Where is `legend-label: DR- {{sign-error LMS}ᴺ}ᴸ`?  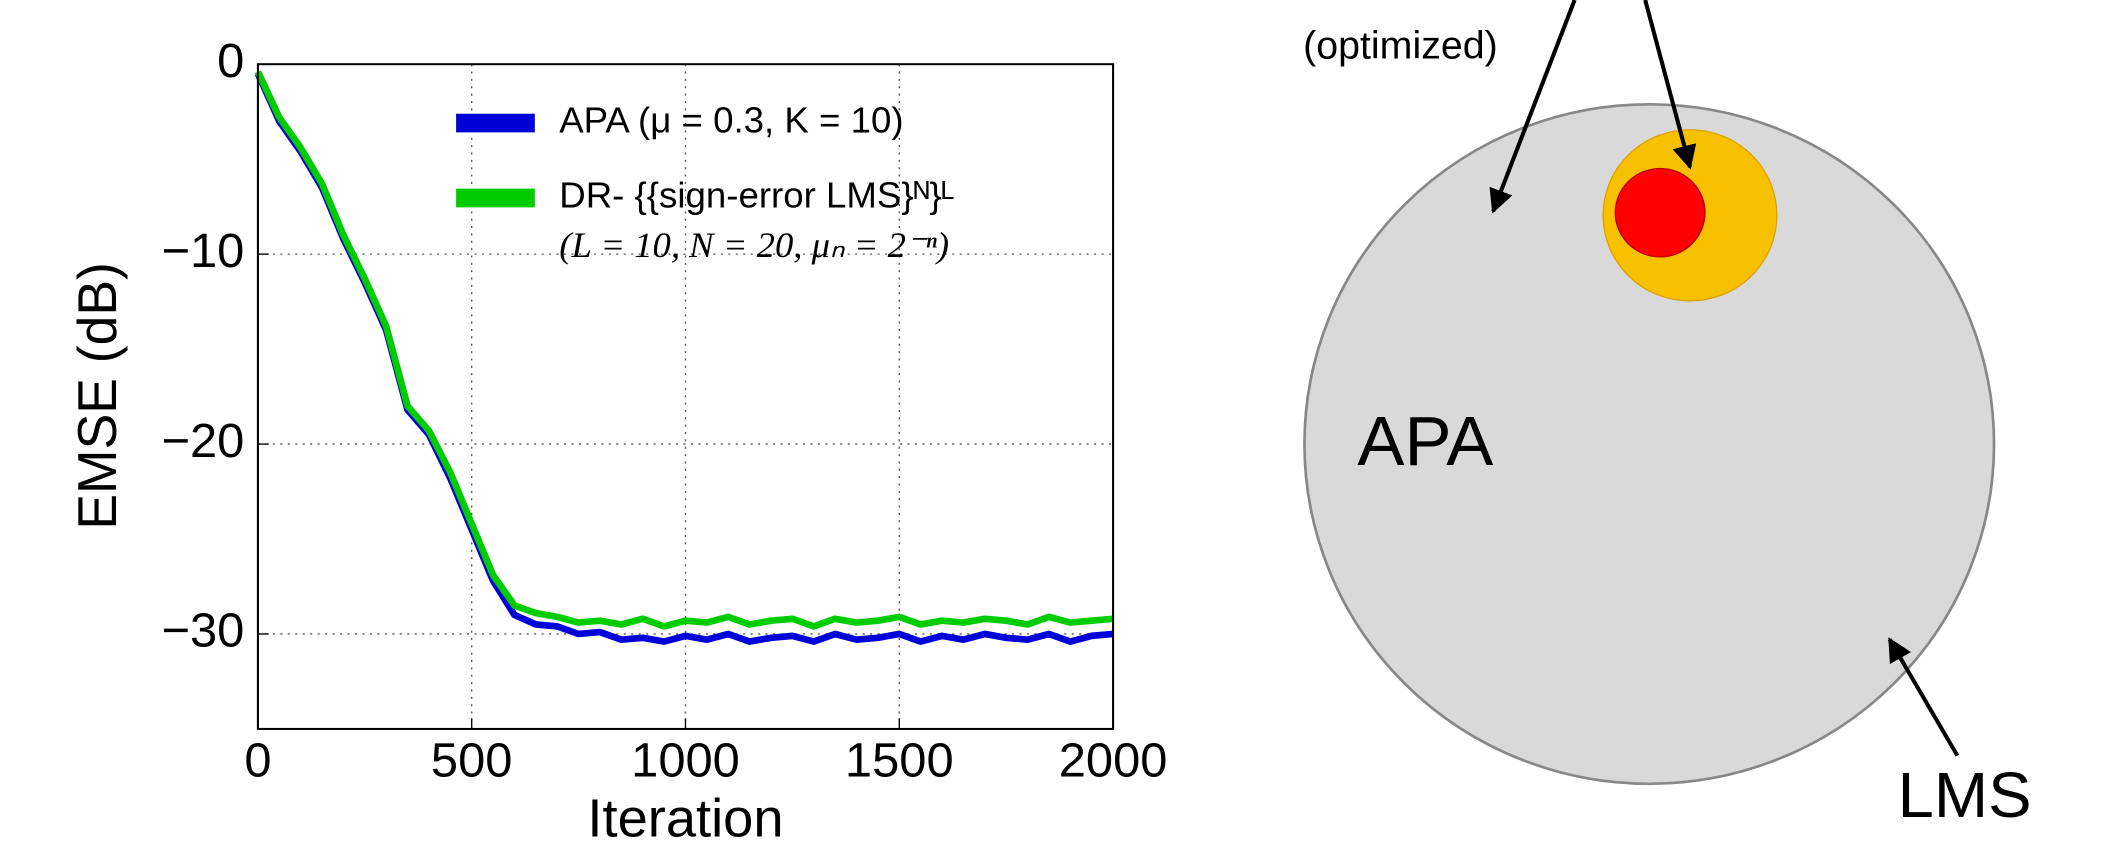 legend-label: DR- {{sign-error LMS}ᴺ}ᴸ is located at coordinates (756, 195).